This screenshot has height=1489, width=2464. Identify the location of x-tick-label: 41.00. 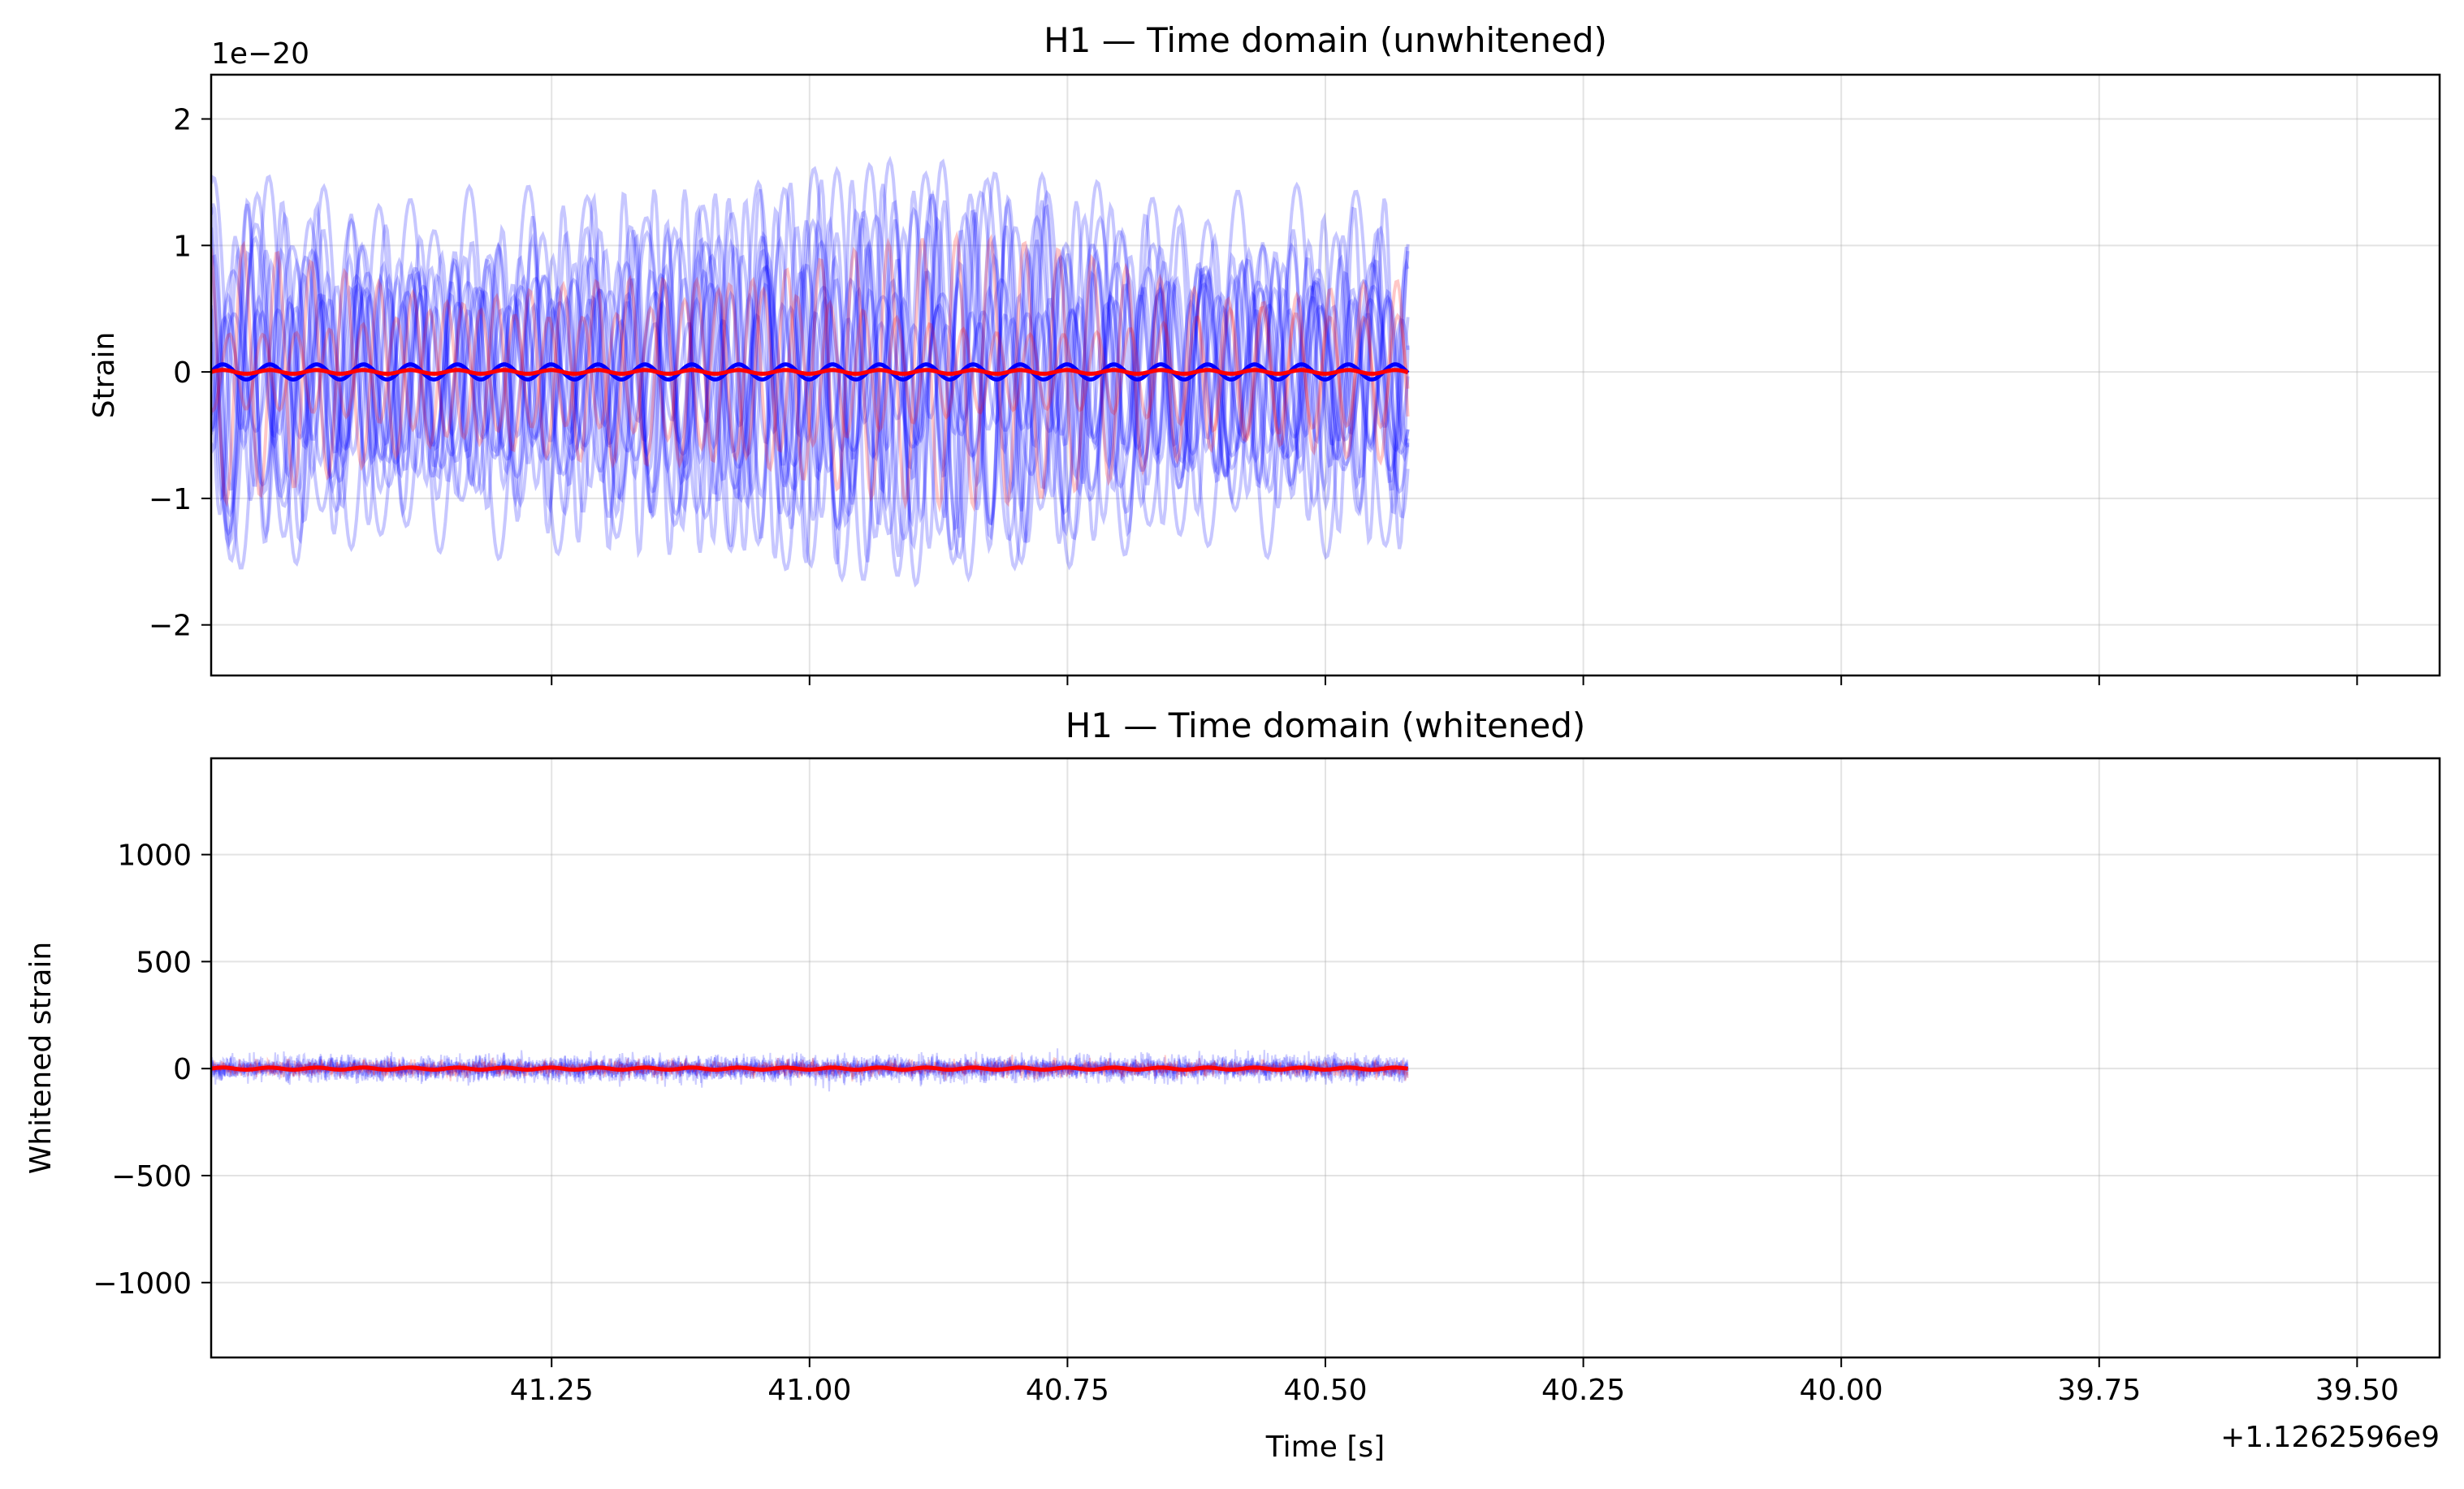
(809, 1390).